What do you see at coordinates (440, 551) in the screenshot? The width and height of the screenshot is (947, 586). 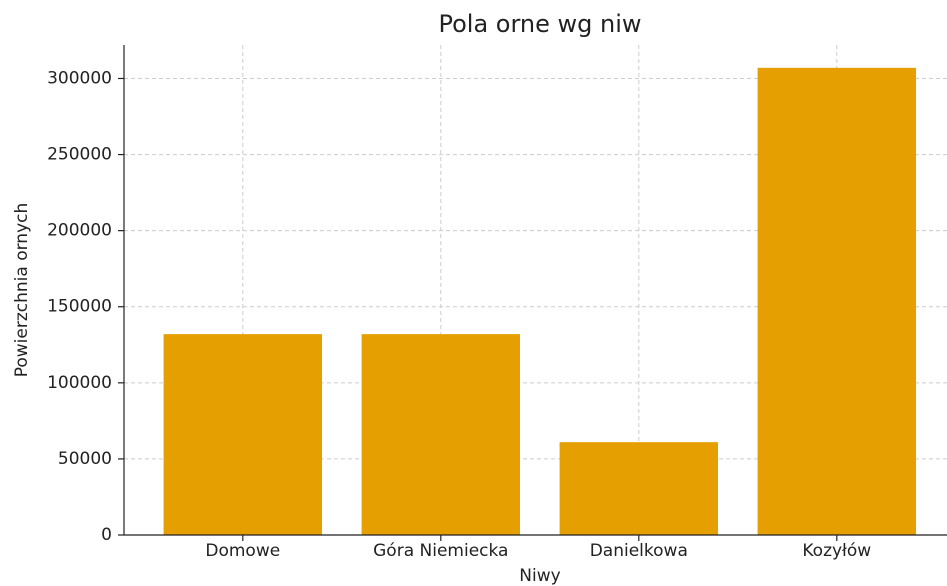 I see `x-tick-label: Góra Niemiecka` at bounding box center [440, 551].